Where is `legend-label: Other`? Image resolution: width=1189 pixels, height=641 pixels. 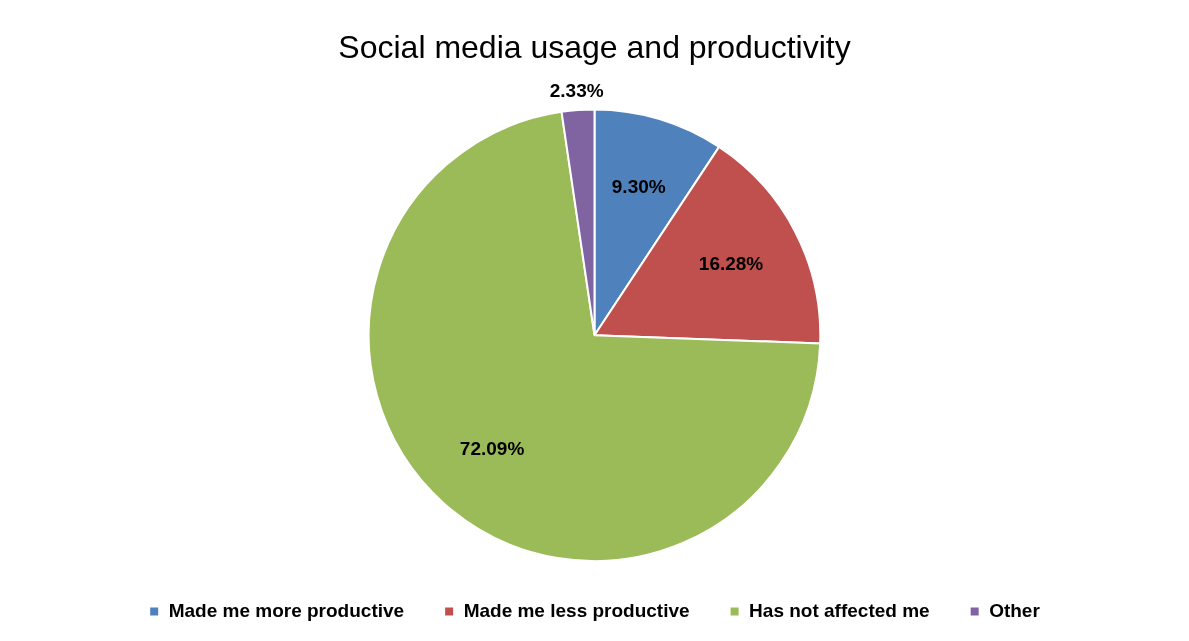 legend-label: Other is located at coordinates (1015, 610).